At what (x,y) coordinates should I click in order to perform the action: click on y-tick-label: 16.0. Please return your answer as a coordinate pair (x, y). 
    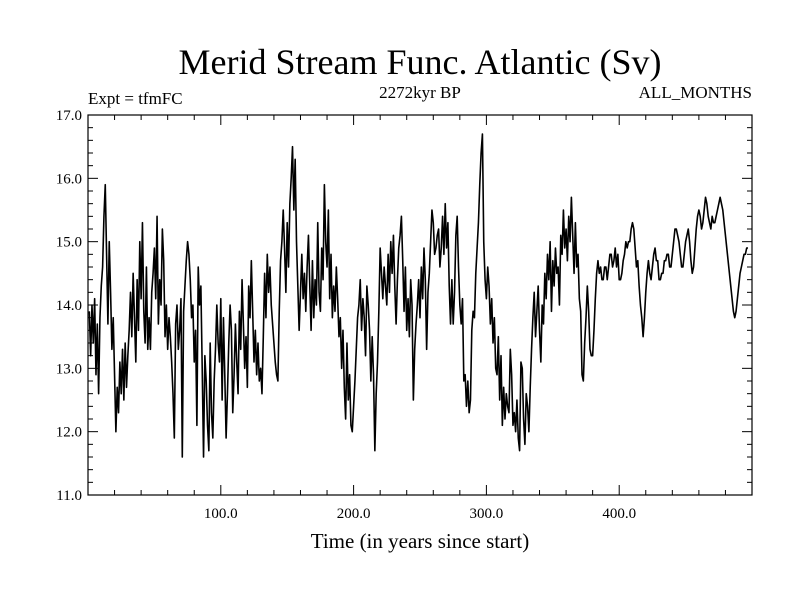
    Looking at the image, I should click on (69, 179).